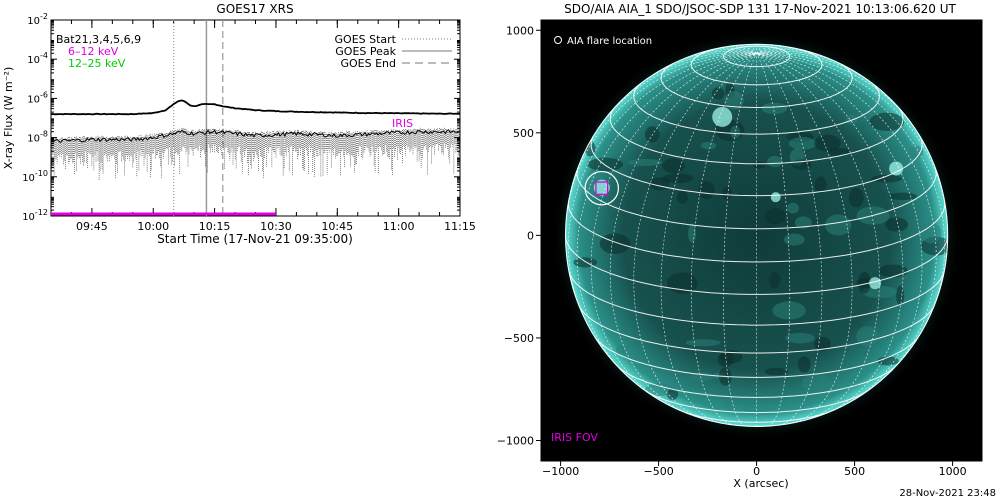 Image resolution: width=1000 pixels, height=500 pixels. Describe the element at coordinates (658, 471) in the screenshot. I see `x-tick-label: −500` at that location.